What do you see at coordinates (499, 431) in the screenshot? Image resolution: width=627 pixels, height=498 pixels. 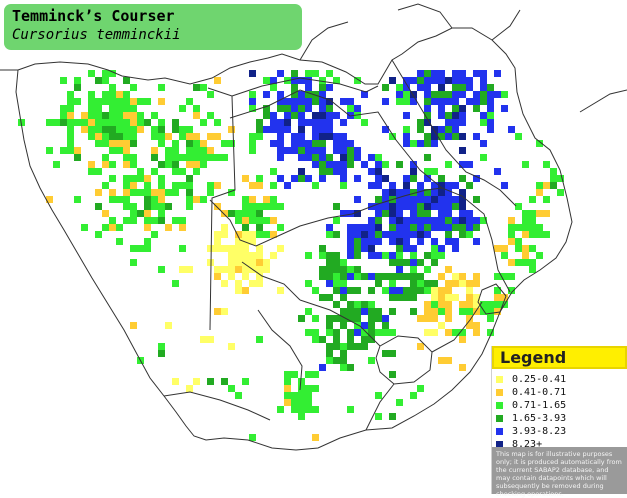 I see `legend-swatch` at bounding box center [499, 431].